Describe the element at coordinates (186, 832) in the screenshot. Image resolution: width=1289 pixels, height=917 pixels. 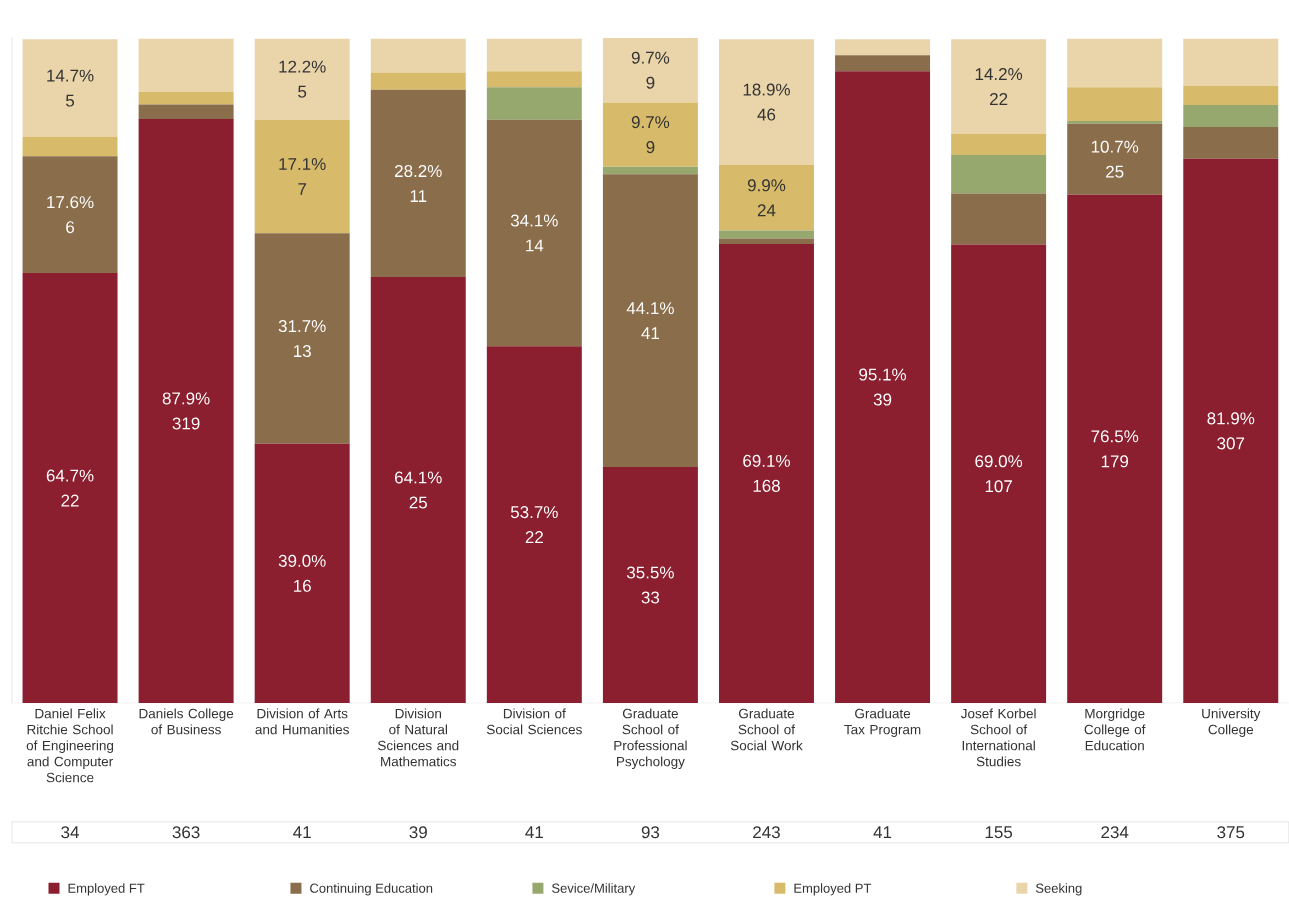
I see `text: 363` at that location.